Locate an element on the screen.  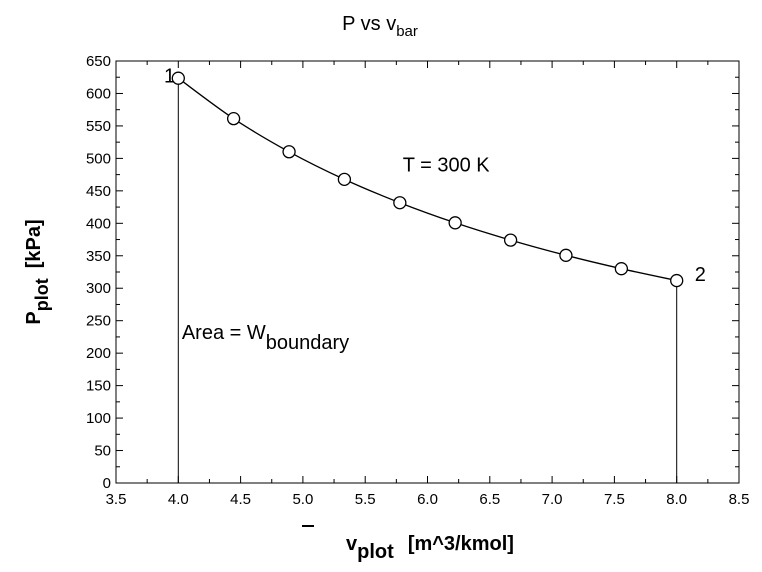
area-label: Area = Wboundary is located at coordinates (265, 338).